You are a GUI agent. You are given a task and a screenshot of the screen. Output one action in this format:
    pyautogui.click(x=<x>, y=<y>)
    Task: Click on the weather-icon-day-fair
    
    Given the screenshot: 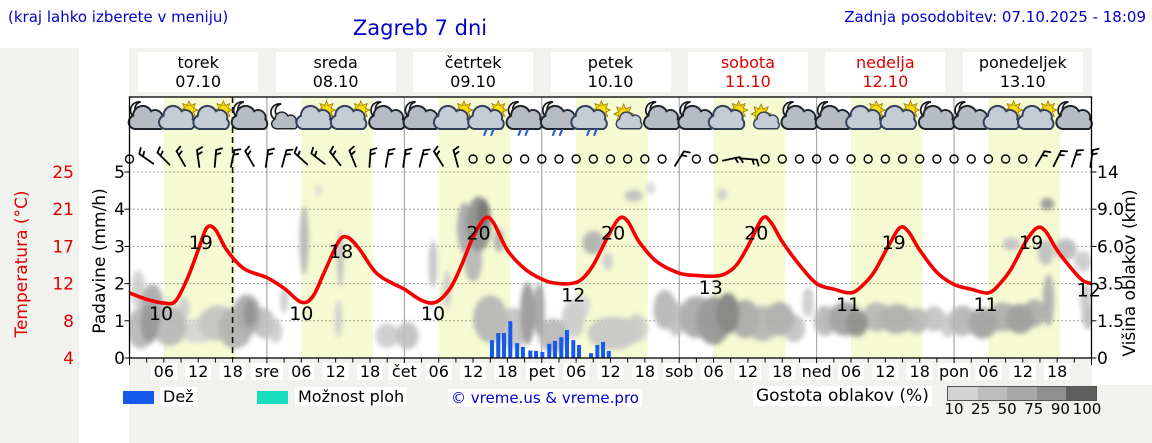 What is the action you would take?
    pyautogui.click(x=765, y=116)
    